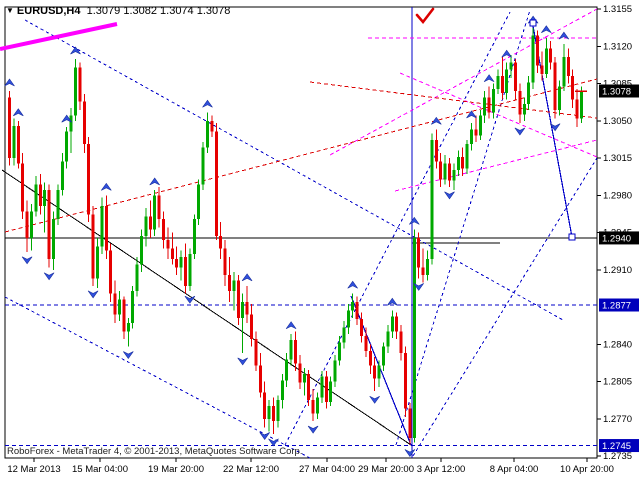  What do you see at coordinates (48, 11) in the screenshot?
I see `symbol-timeframe-label: EURUSD,H4` at bounding box center [48, 11].